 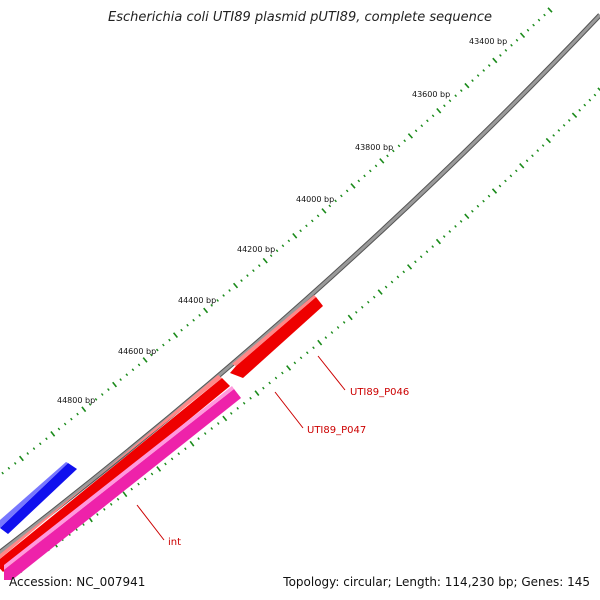 I want to click on gene-blue-feature, so click(x=38, y=498).